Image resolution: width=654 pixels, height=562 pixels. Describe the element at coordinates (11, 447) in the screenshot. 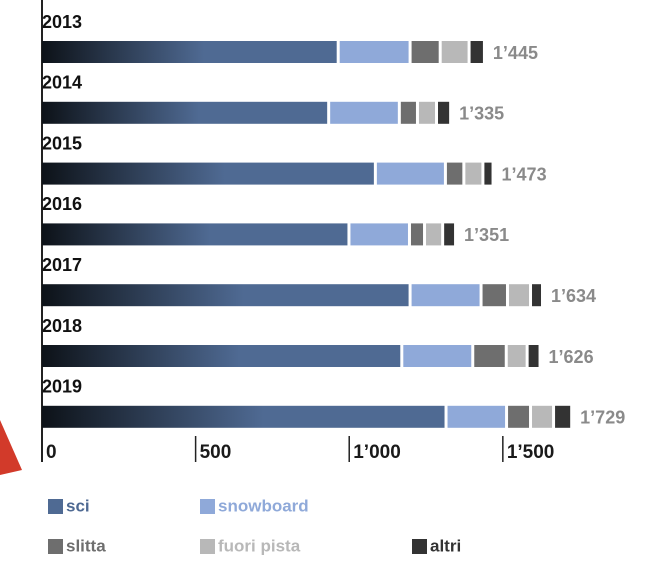

I see `decoration` at that location.